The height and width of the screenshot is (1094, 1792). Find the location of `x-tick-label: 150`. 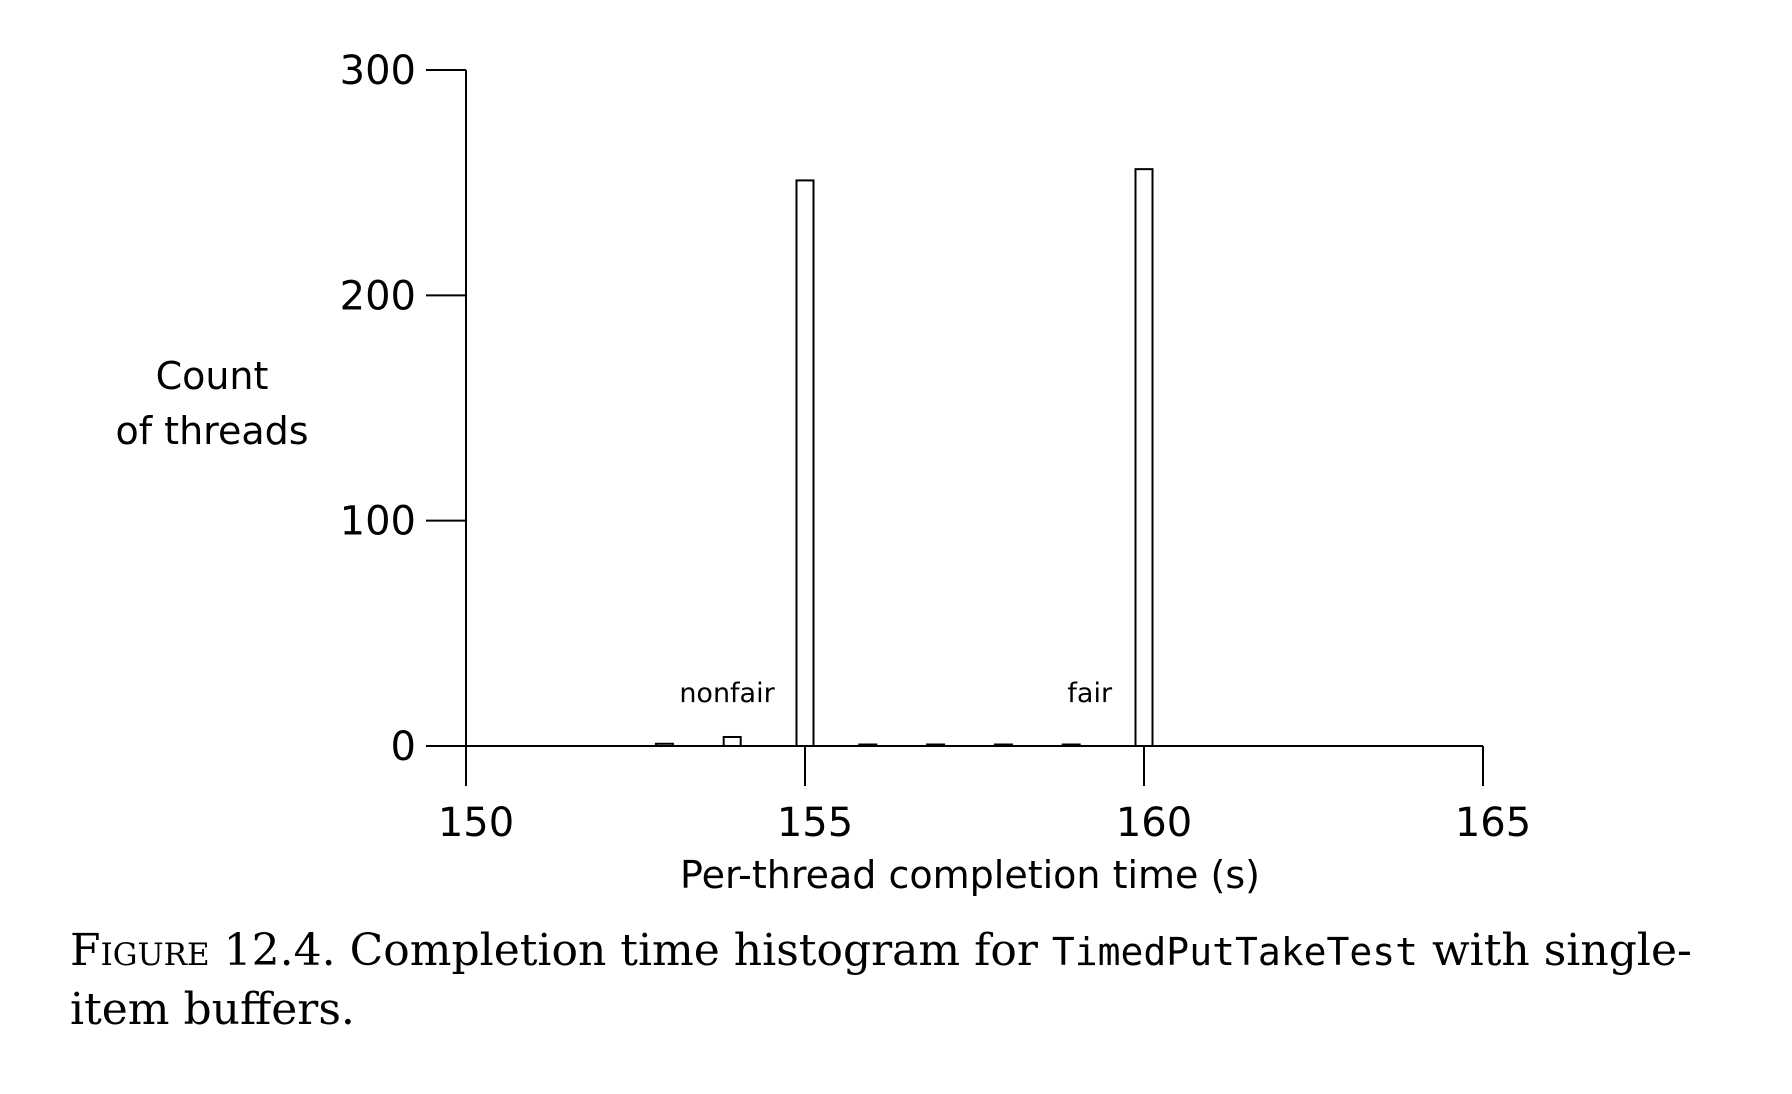

x-tick-label: 150 is located at coordinates (476, 823).